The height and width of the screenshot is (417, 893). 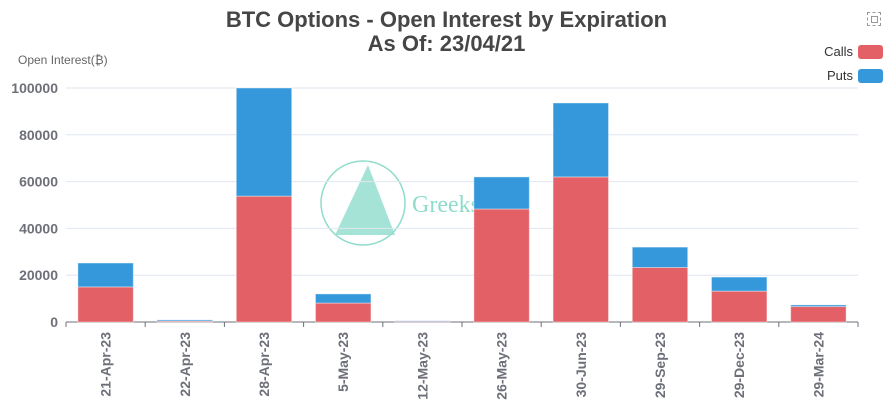 What do you see at coordinates (838, 51) in the screenshot?
I see `legend-label: Calls` at bounding box center [838, 51].